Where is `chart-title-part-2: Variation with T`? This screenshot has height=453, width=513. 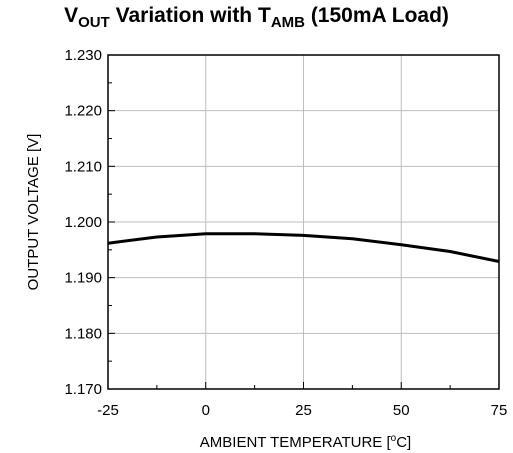 chart-title-part-2: Variation with T is located at coordinates (190, 15).